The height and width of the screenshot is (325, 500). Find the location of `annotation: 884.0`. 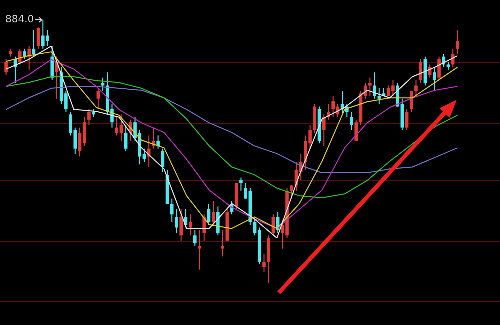

annotation: 884.0 is located at coordinates (20, 20).